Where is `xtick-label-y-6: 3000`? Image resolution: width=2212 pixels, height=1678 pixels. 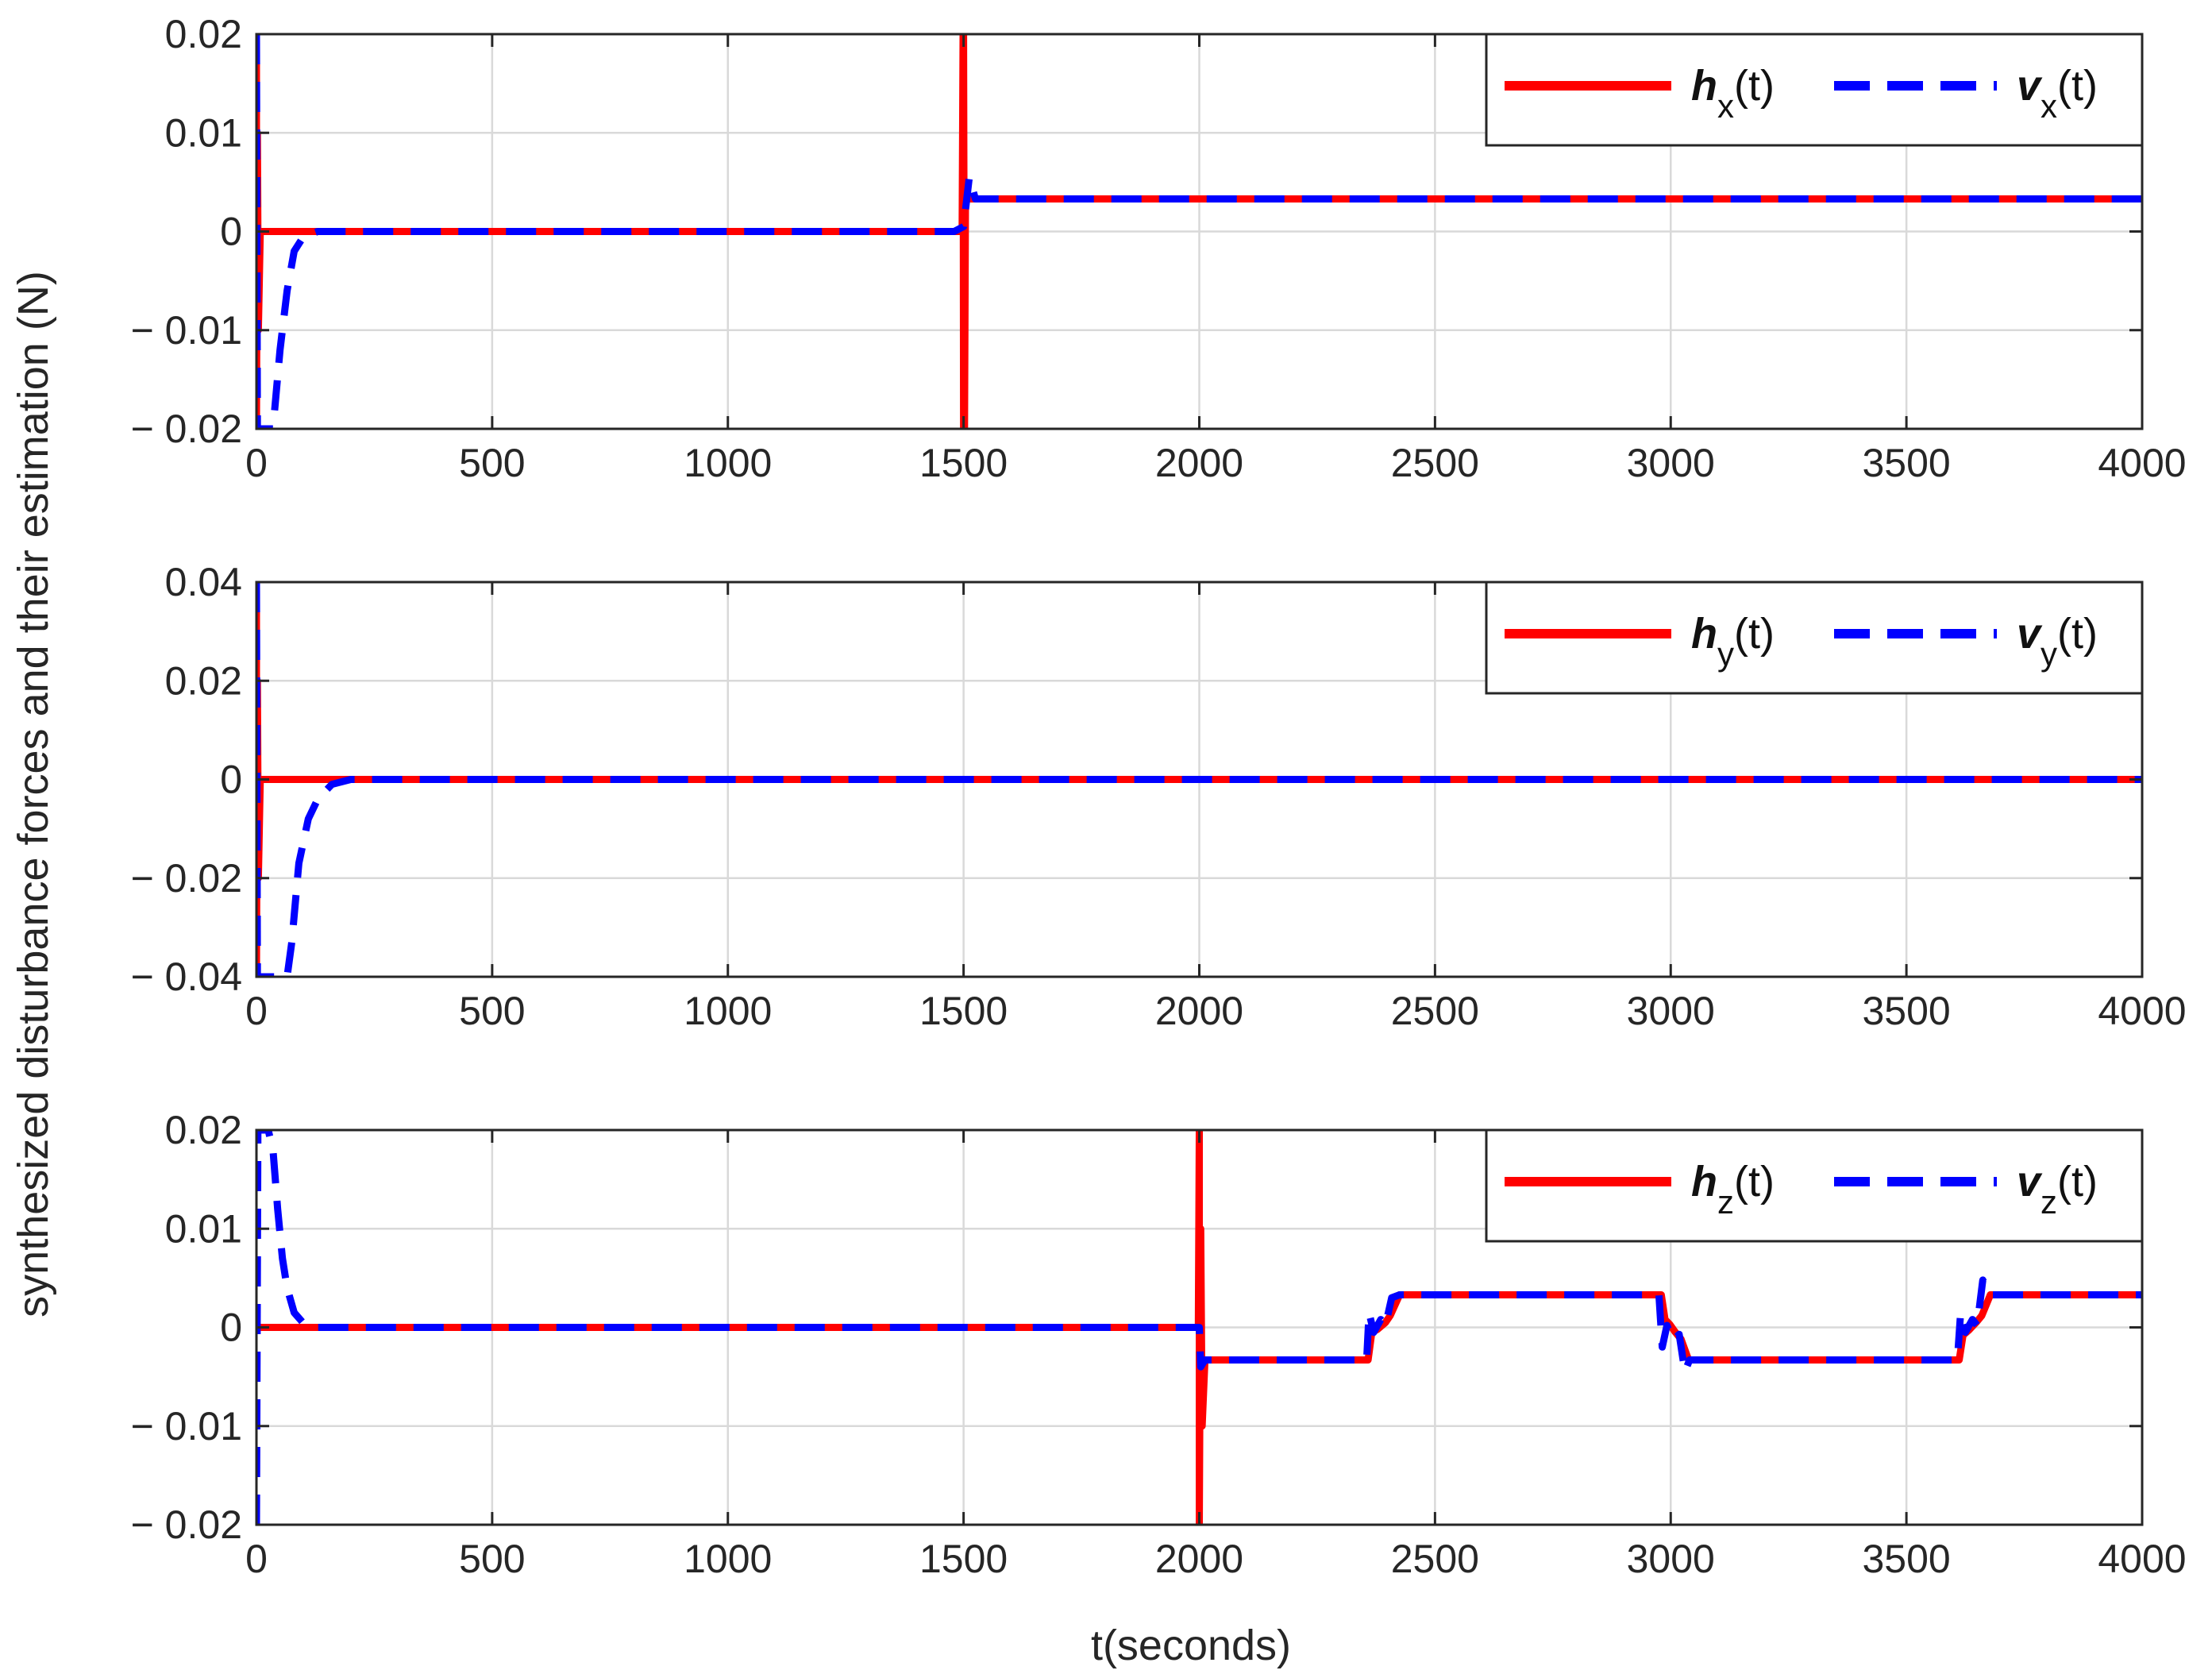
xtick-label-y-6: 3000 is located at coordinates (1671, 1011).